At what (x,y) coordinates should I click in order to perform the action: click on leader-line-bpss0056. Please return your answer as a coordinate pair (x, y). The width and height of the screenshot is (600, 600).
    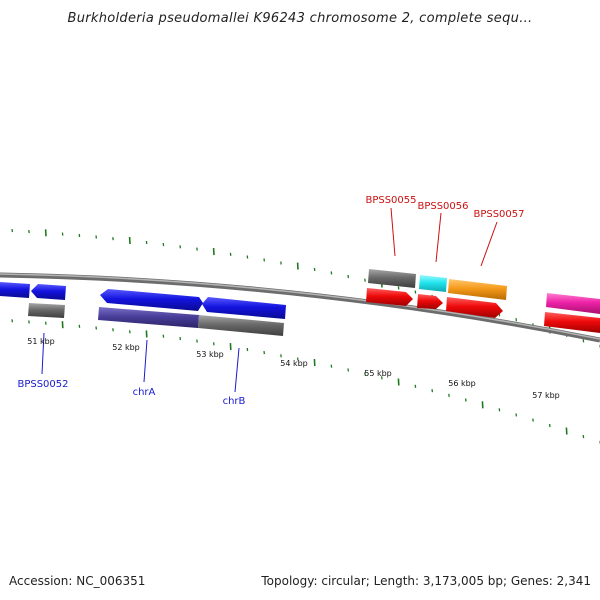
    Looking at the image, I should click on (438, 237).